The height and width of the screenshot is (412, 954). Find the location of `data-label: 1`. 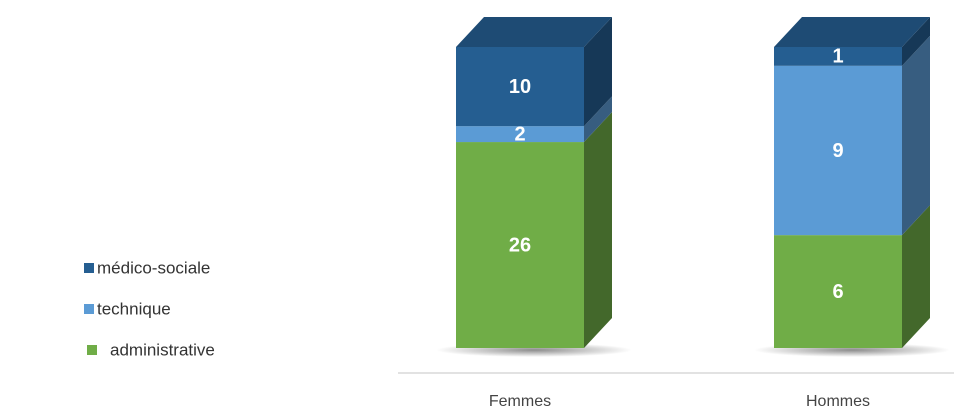

data-label: 1 is located at coordinates (837, 57).